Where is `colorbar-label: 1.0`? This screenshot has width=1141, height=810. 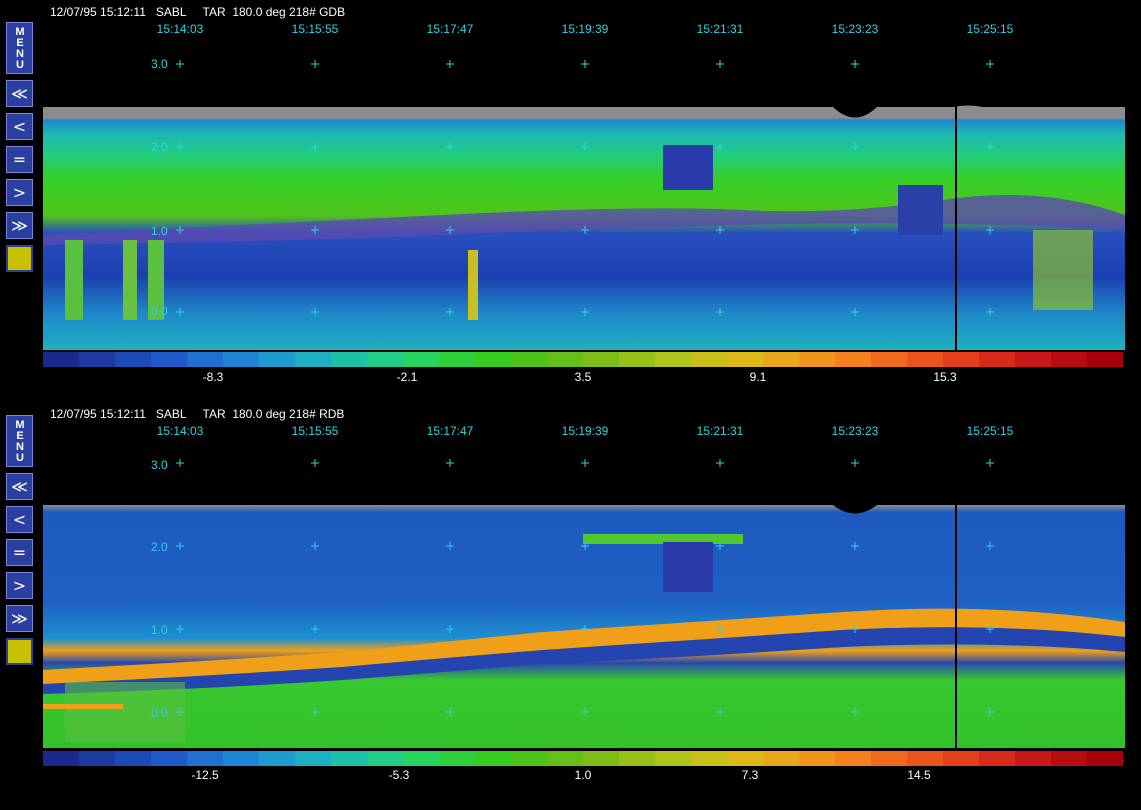
colorbar-label: 1.0 is located at coordinates (583, 775).